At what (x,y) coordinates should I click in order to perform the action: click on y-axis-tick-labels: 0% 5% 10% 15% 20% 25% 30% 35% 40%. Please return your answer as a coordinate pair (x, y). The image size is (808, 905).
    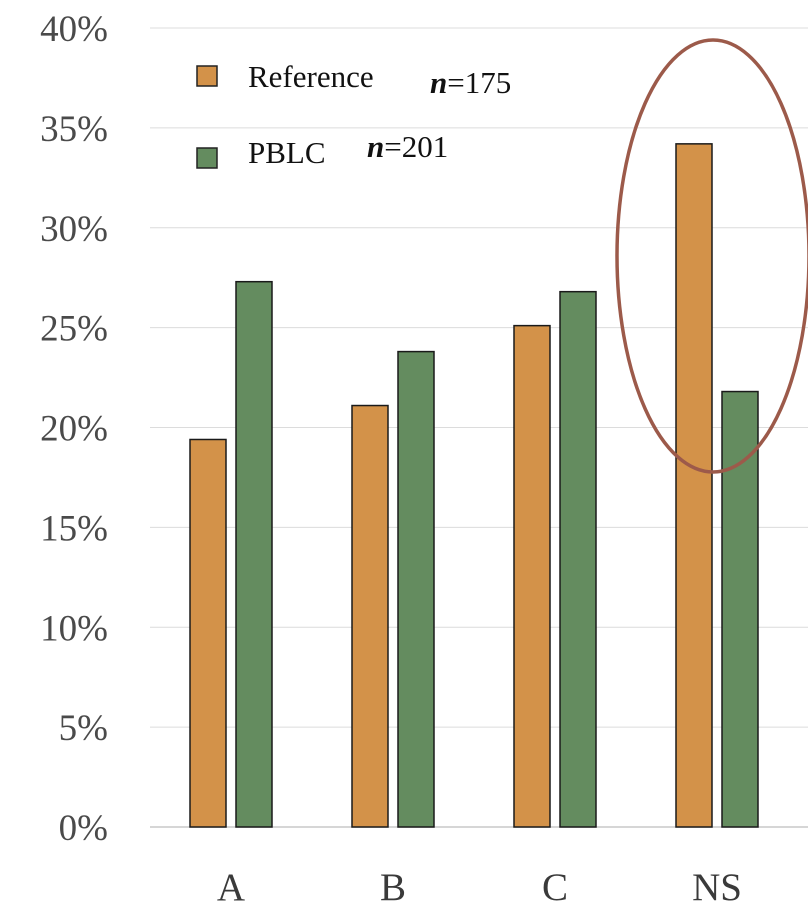
    Looking at the image, I should click on (74, 429).